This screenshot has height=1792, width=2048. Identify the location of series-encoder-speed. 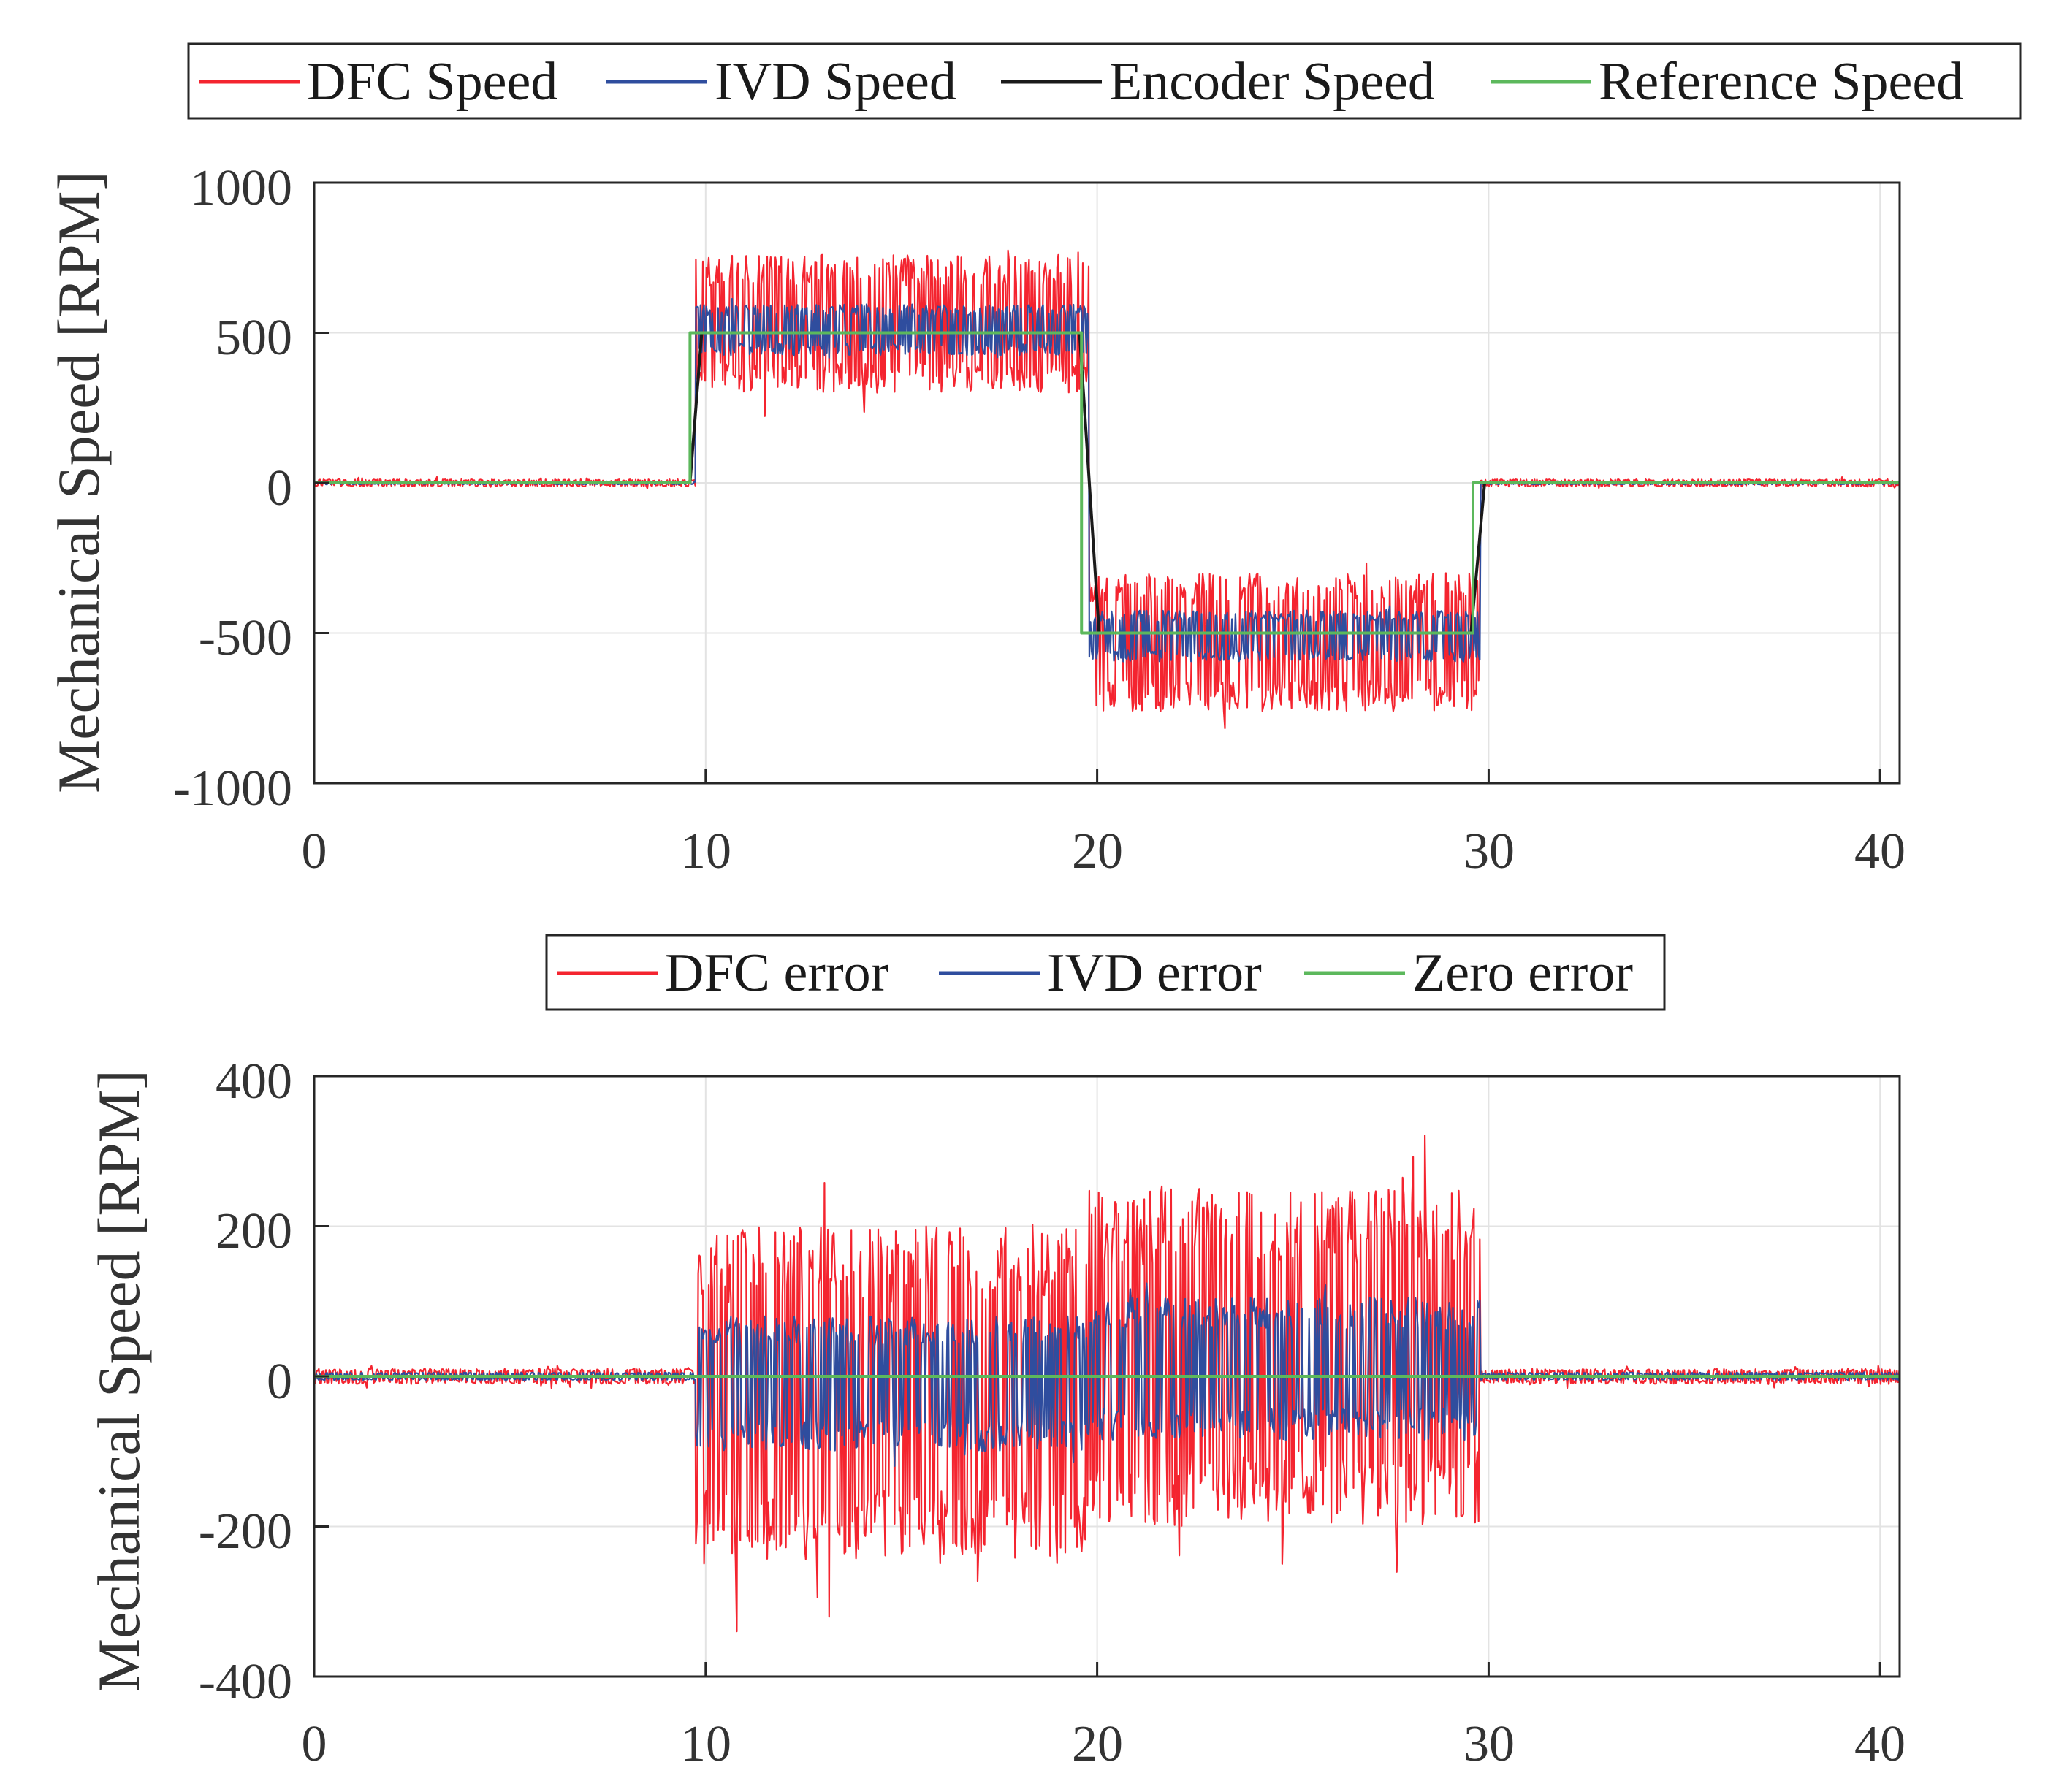
(1107, 483).